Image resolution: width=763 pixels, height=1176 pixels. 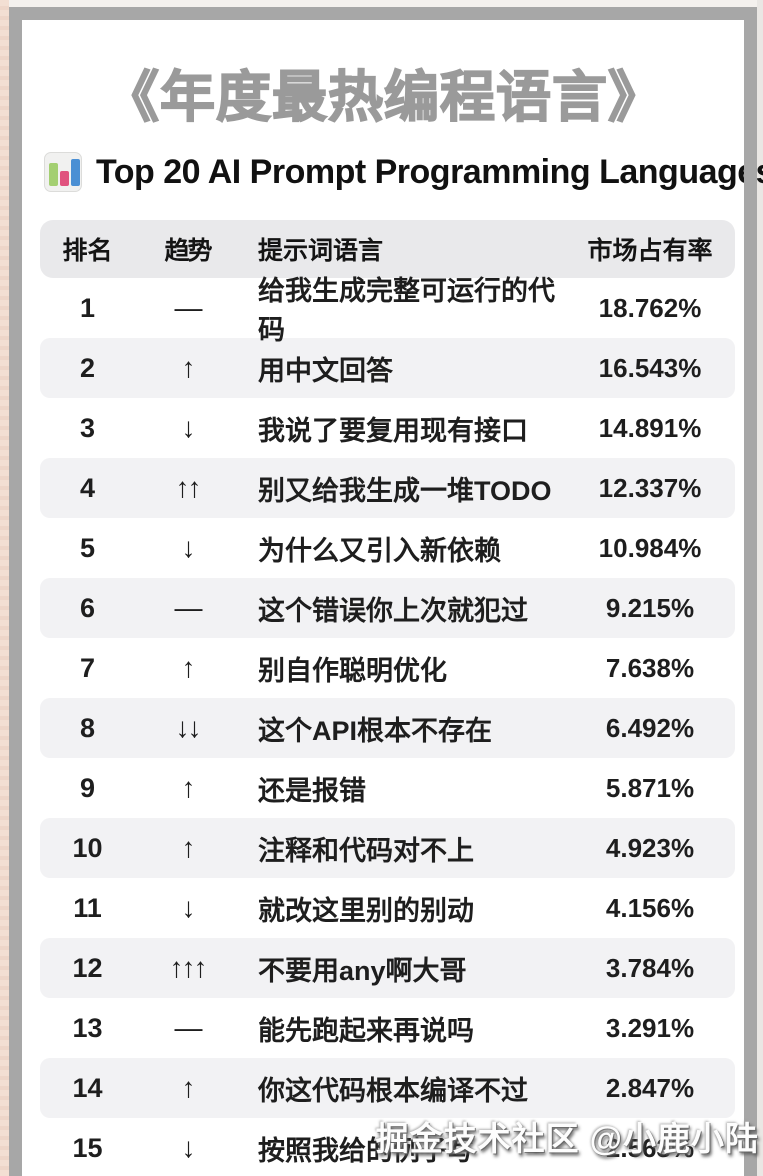 What do you see at coordinates (650, 427) in the screenshot?
I see `share-cell: 14.891%` at bounding box center [650, 427].